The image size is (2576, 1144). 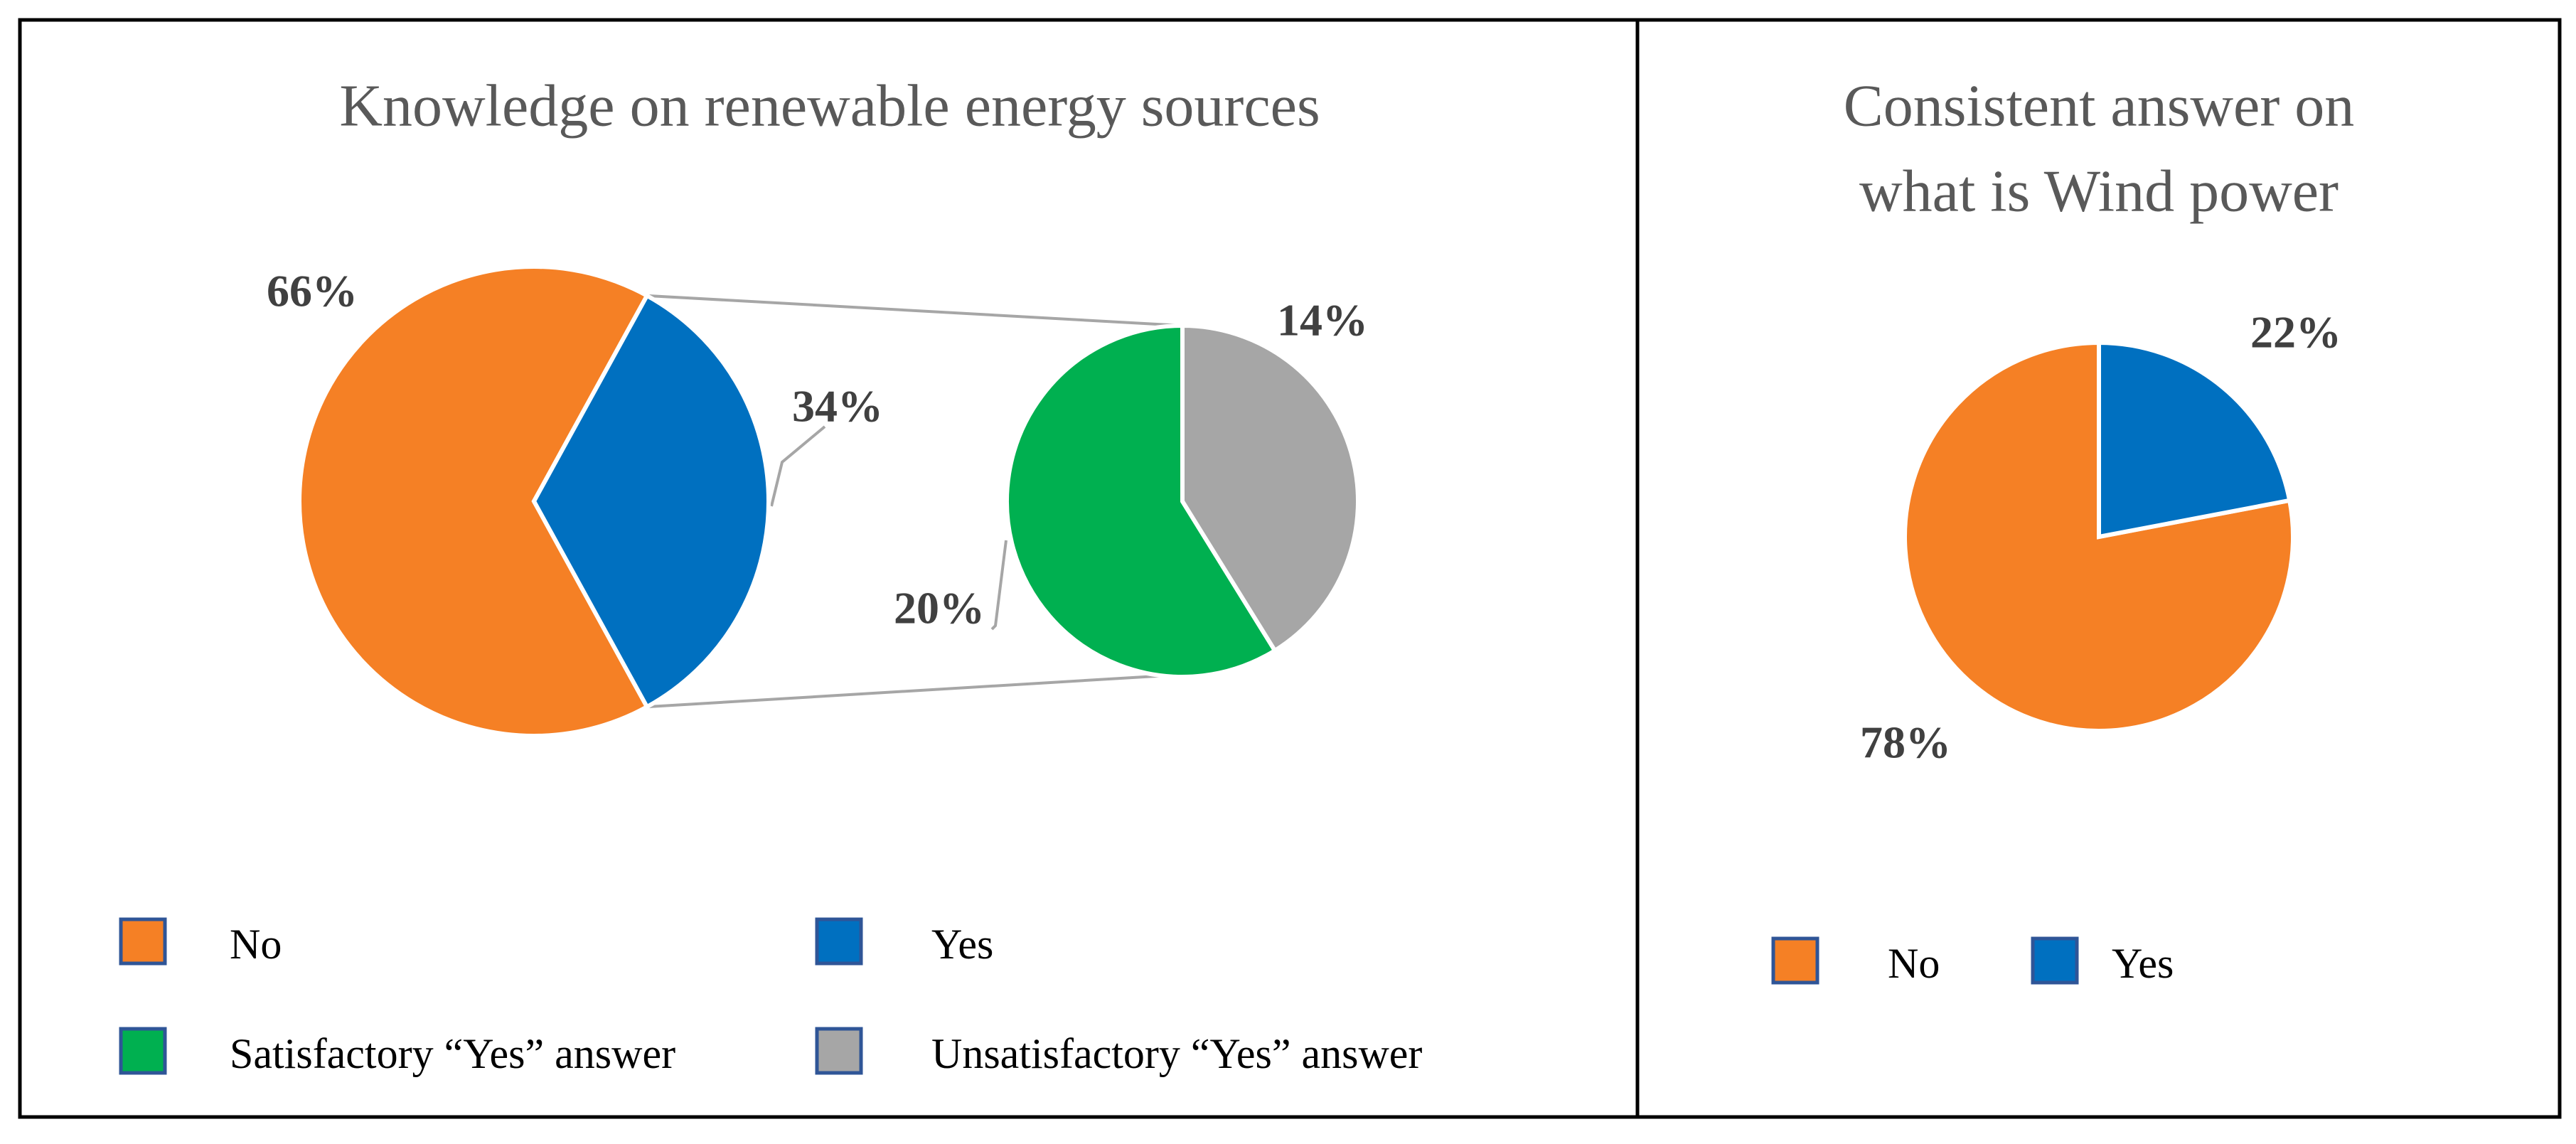 What do you see at coordinates (2295, 332) in the screenshot?
I see `data-label: 22%` at bounding box center [2295, 332].